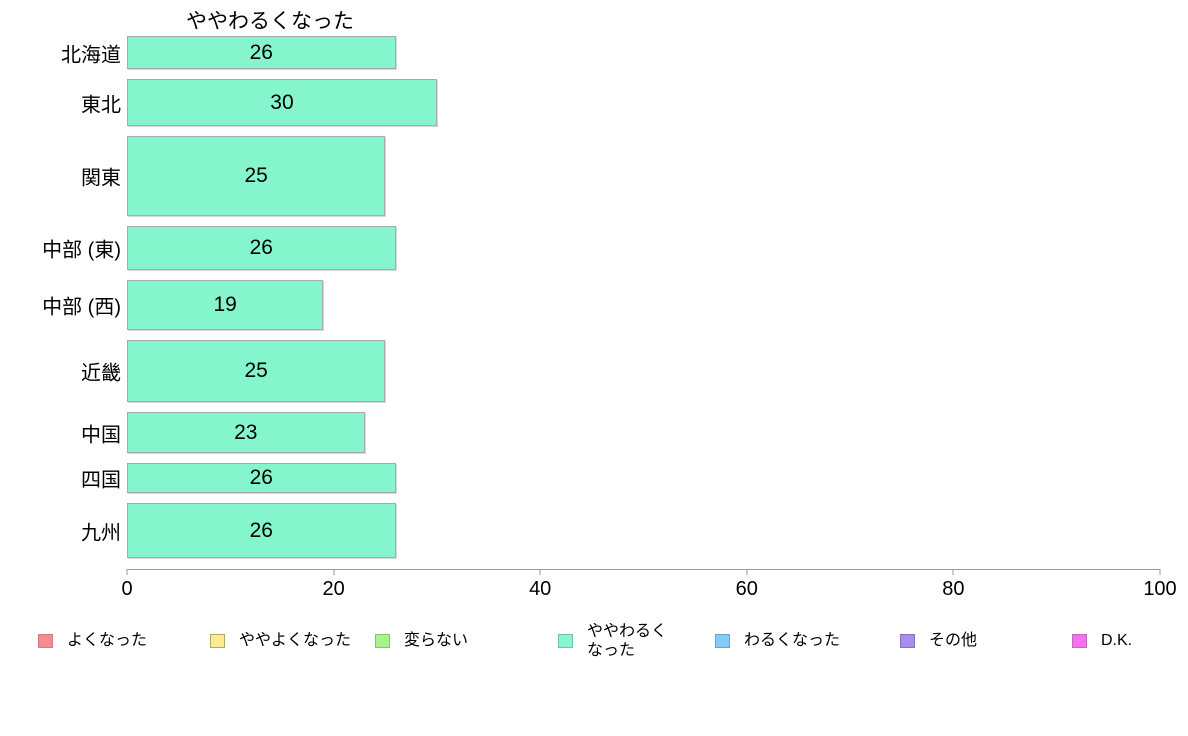 This screenshot has width=1188, height=736. I want to click on bar-row: 関東 25, so click(620, 176).